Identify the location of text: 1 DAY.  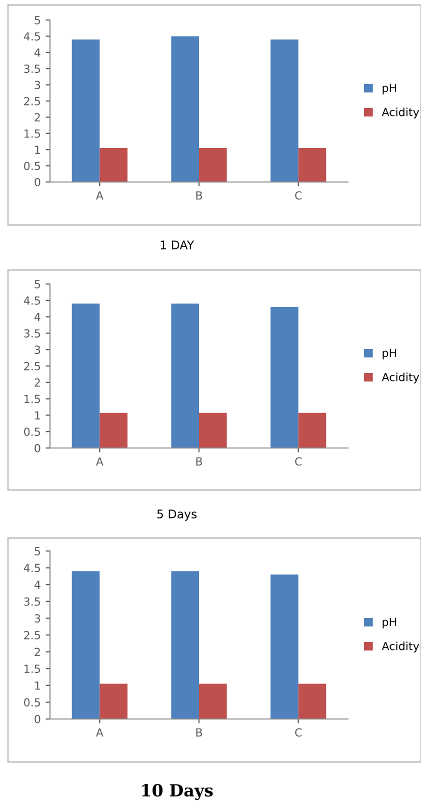
(177, 245).